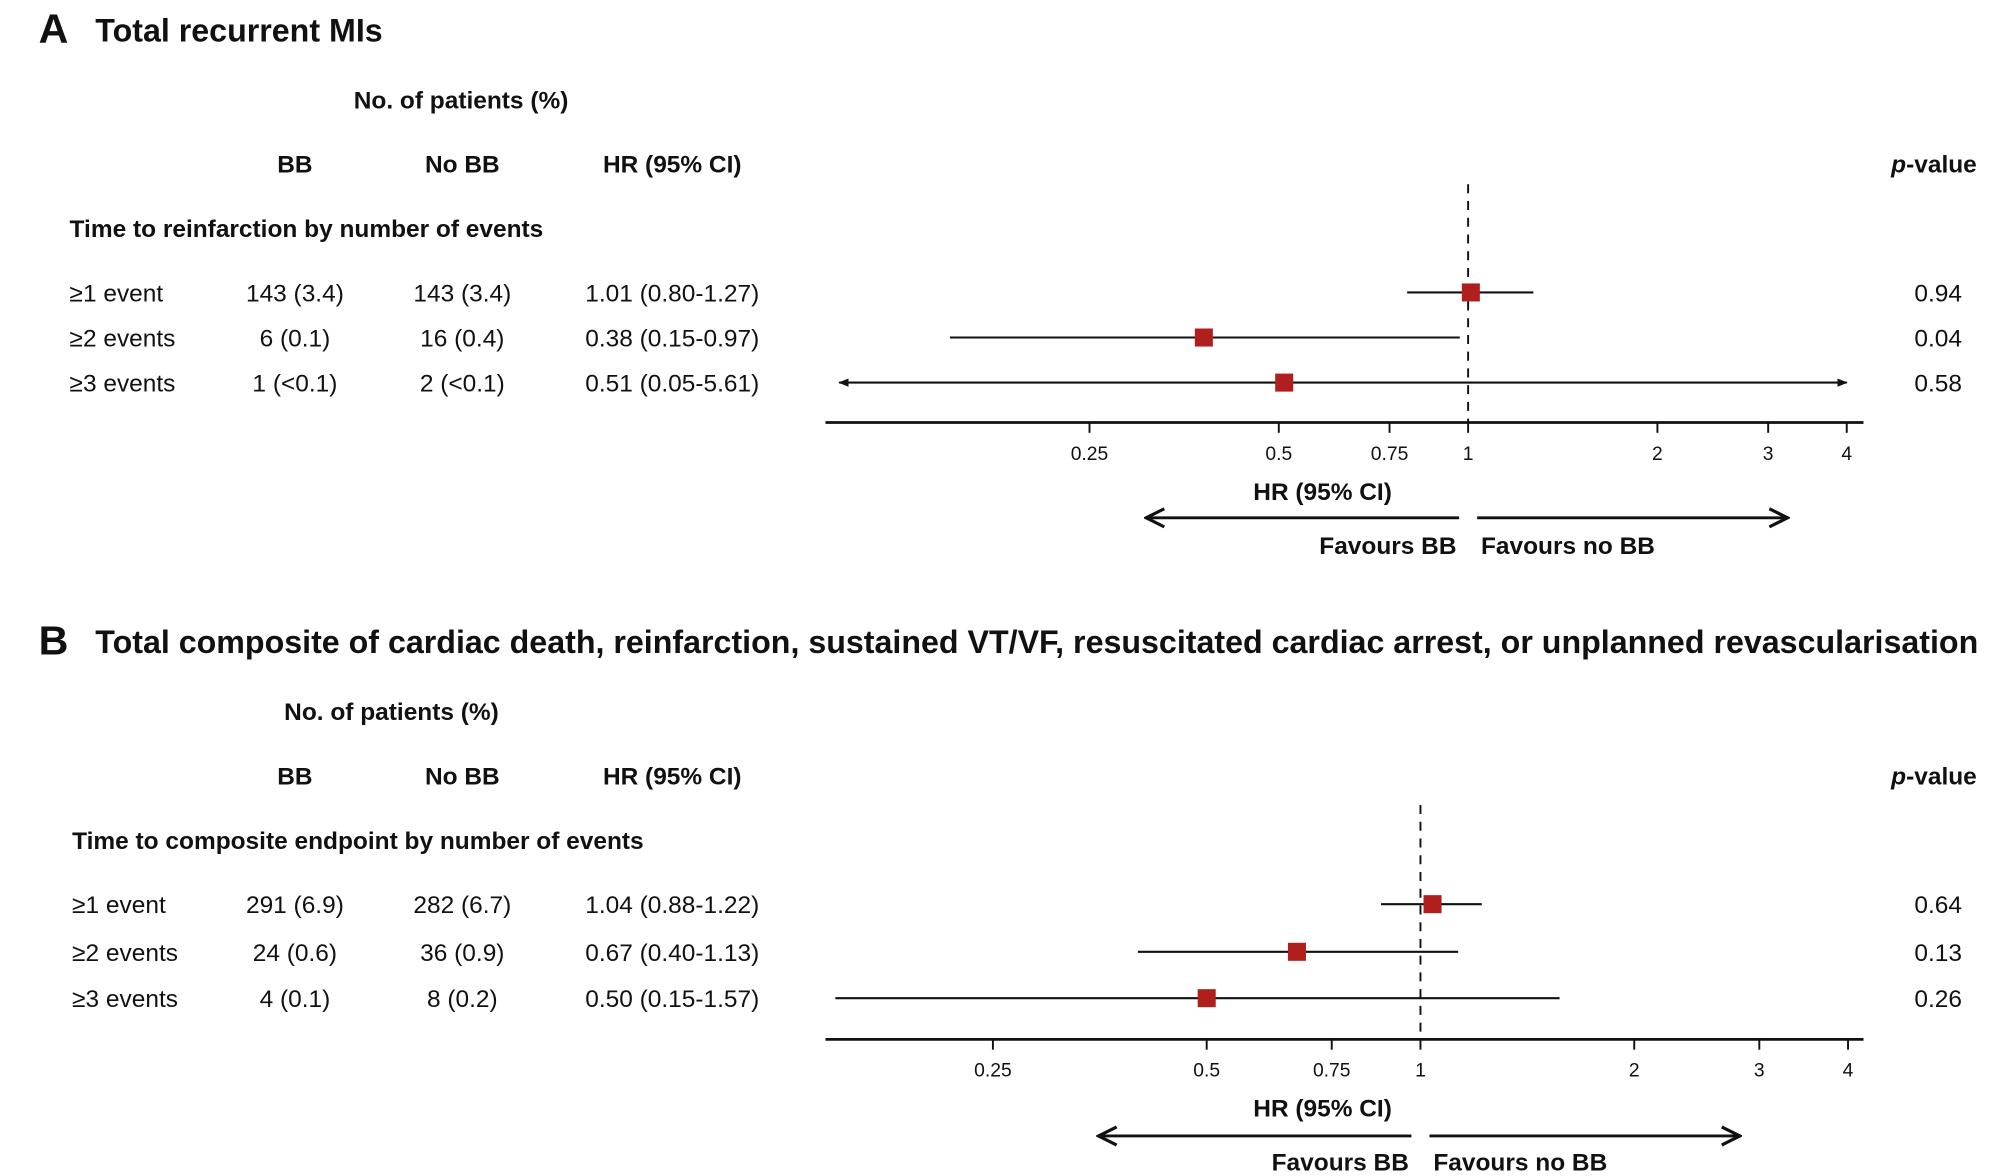 This screenshot has height=1176, width=2009. What do you see at coordinates (1938, 905) in the screenshot?
I see `p-value: 0.64` at bounding box center [1938, 905].